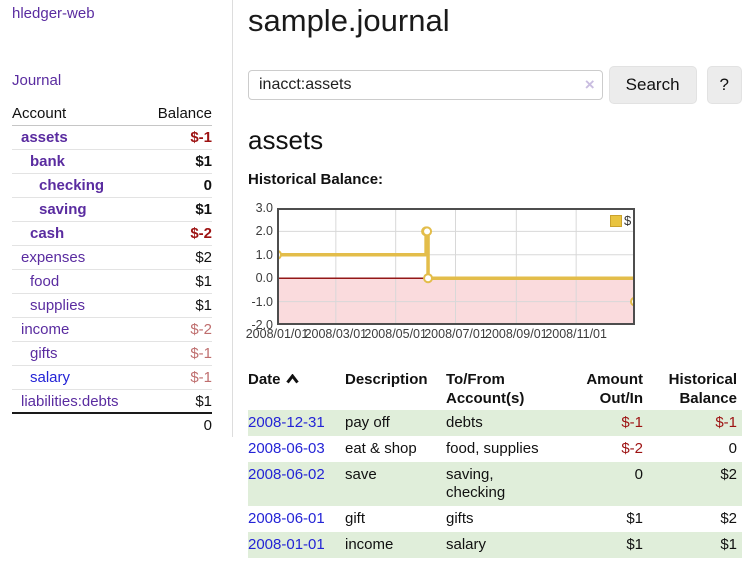 This screenshot has height=582, width=742. What do you see at coordinates (286, 474) in the screenshot?
I see `transaction-date-link: 2008-06-02` at bounding box center [286, 474].